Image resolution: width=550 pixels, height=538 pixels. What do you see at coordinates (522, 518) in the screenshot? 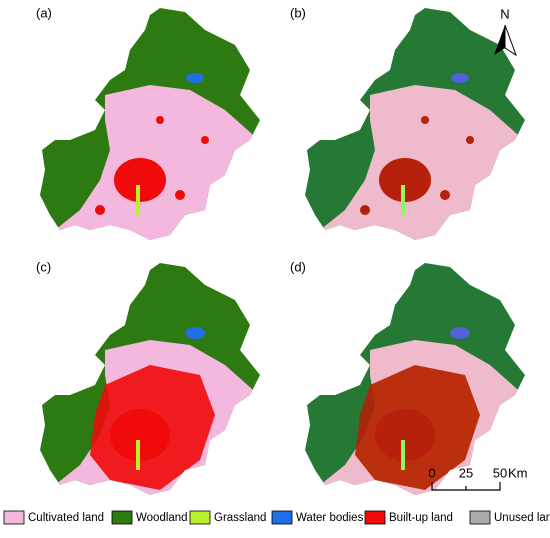
I see `legend-label: Unused land` at bounding box center [522, 518].